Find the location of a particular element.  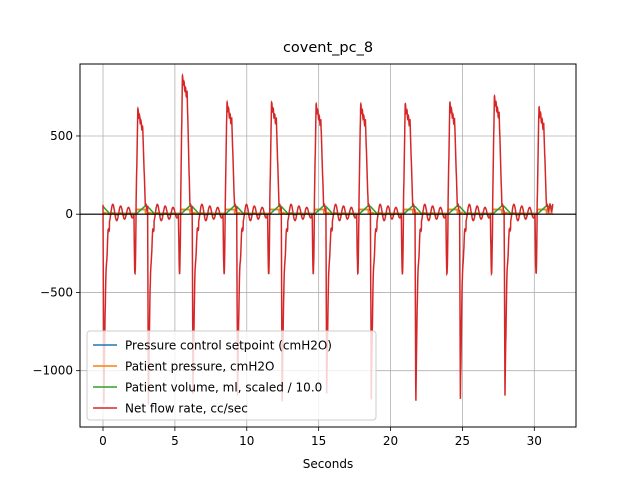

y-tick-label: −500 is located at coordinates (56, 292).